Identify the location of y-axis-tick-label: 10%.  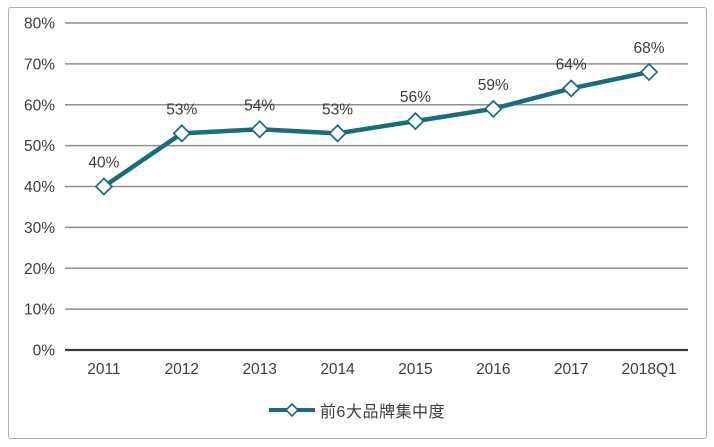
(39, 310).